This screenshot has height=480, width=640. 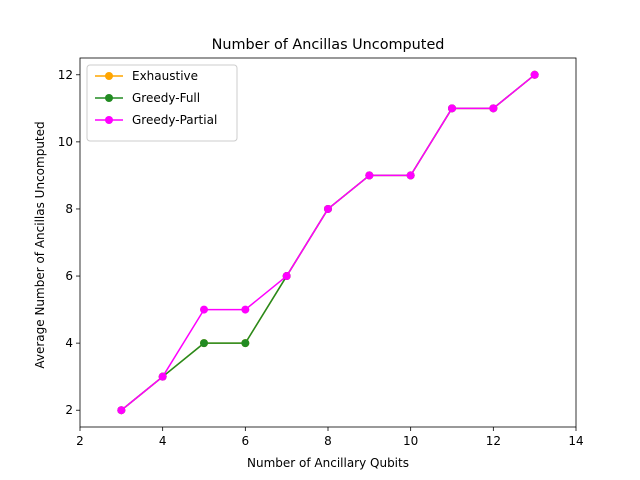 I want to click on legend-label: Greedy-Partial, so click(x=174, y=120).